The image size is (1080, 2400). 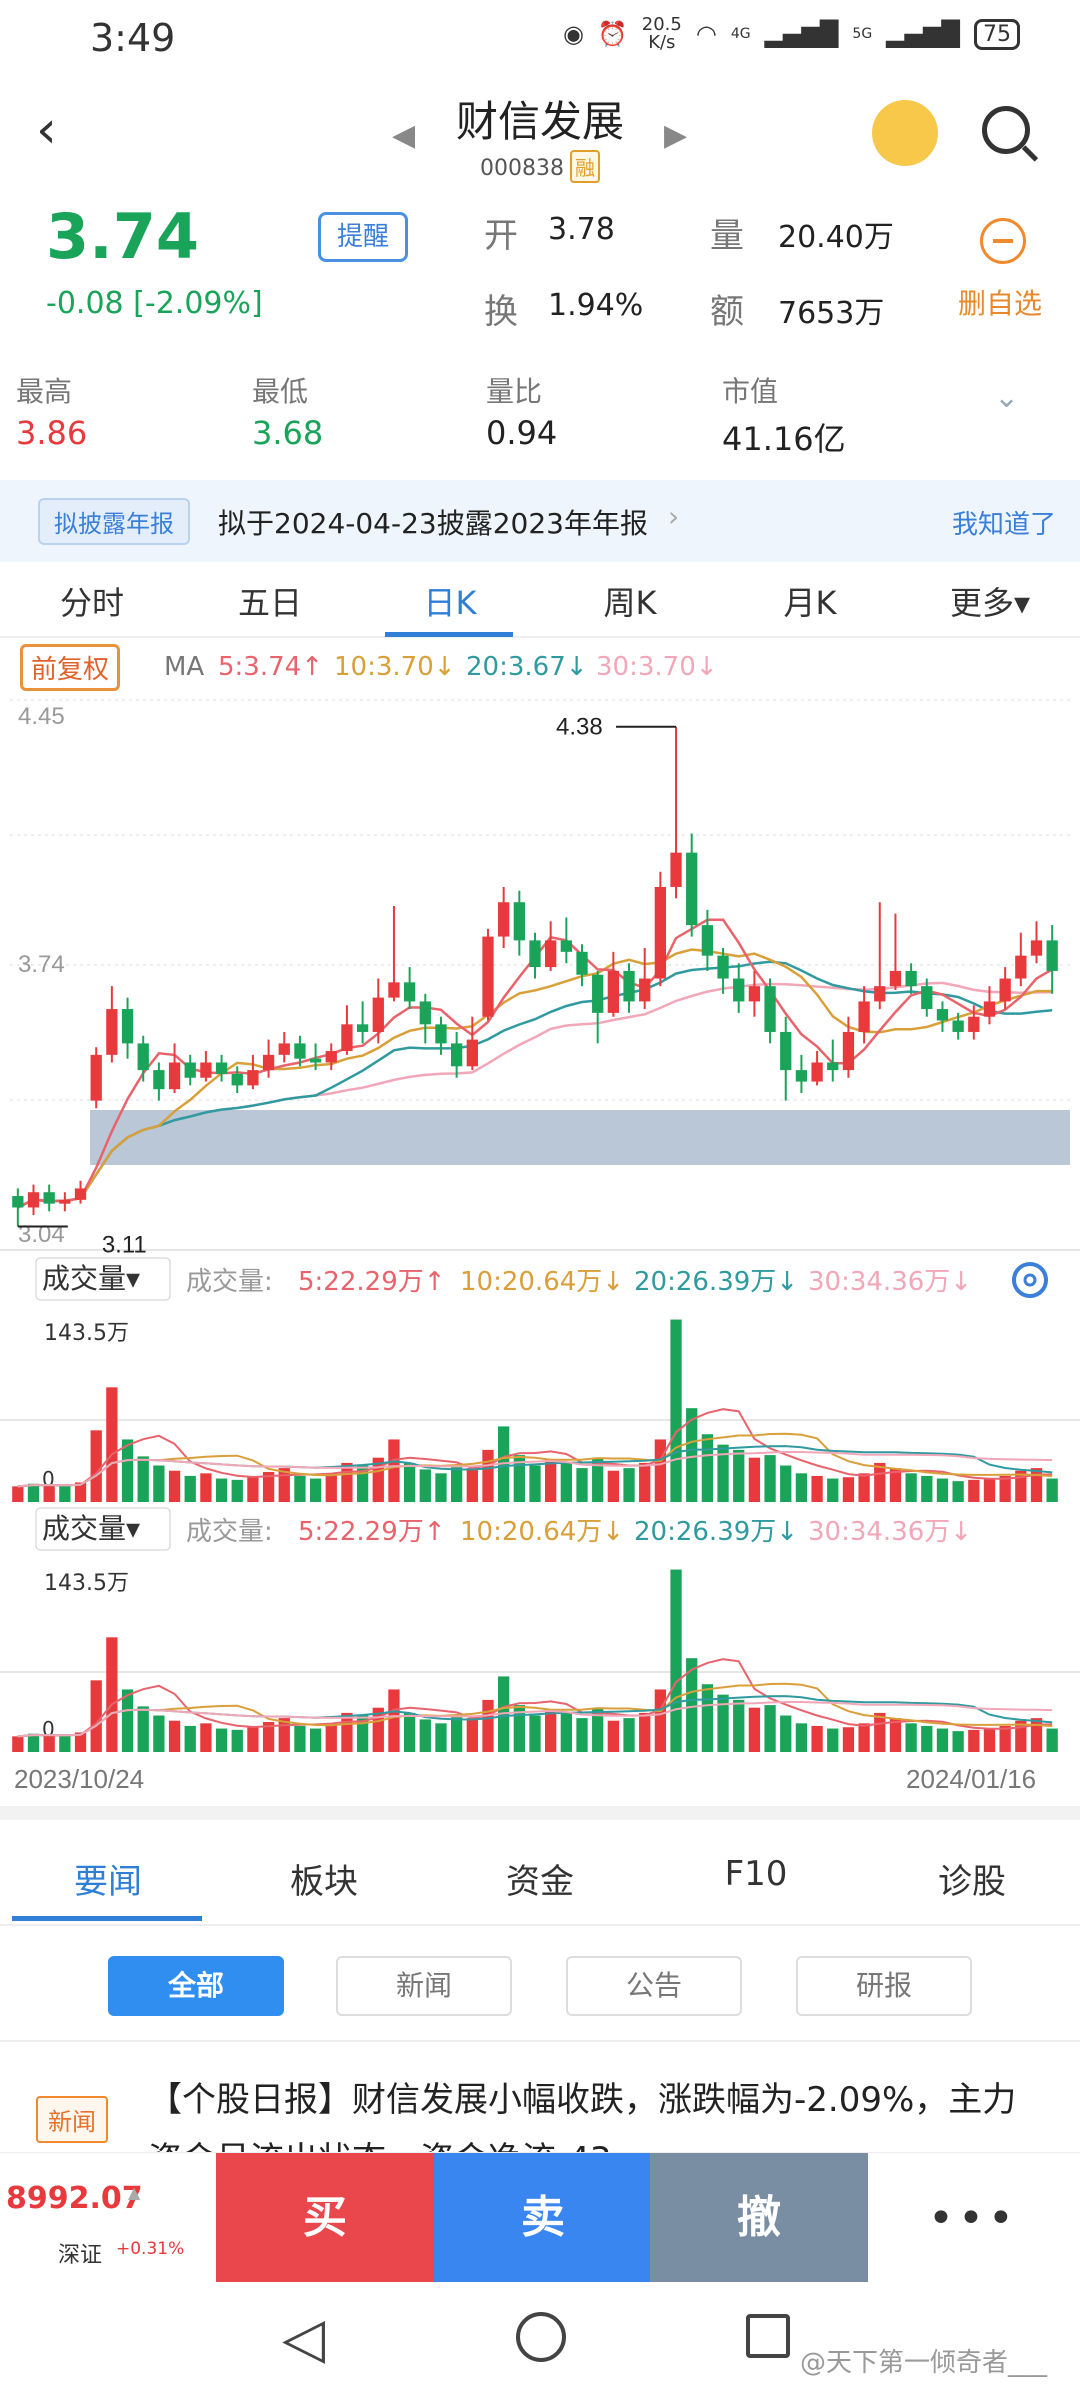 I want to click on filter-announcement: 公告, so click(x=654, y=1986).